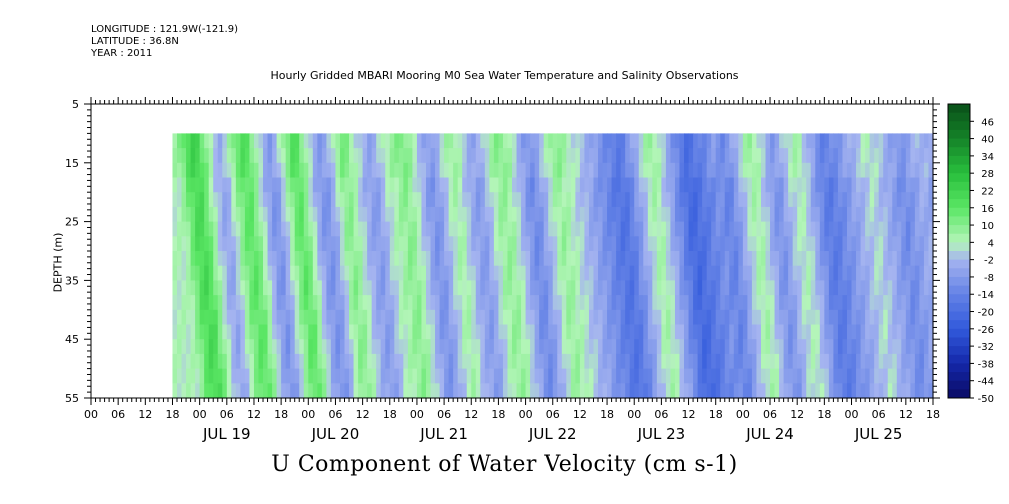 The height and width of the screenshot is (504, 1009). Describe the element at coordinates (987, 174) in the screenshot. I see `colorbar-label: 28` at that location.